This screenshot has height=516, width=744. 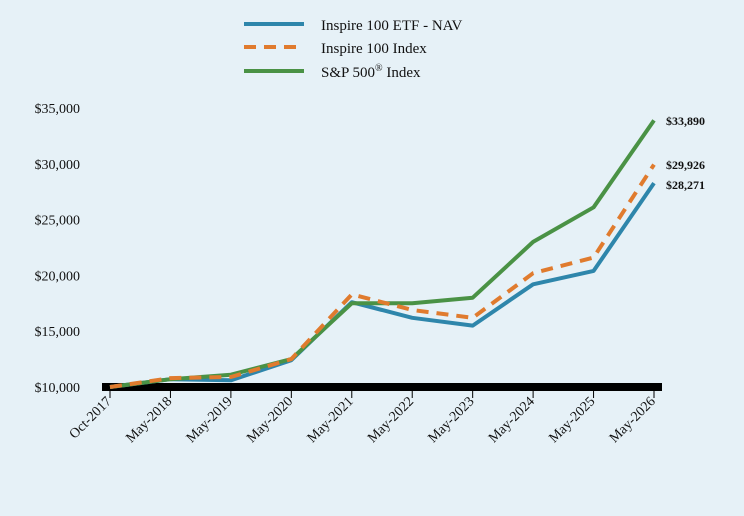 I want to click on end-labels: $28,271 $29,926 $33,890, so click(x=685, y=153).